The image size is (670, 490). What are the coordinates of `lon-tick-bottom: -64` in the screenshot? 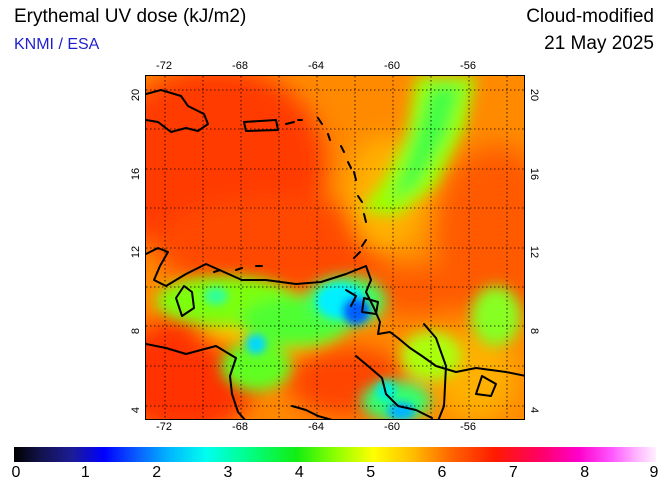 It's located at (316, 427).